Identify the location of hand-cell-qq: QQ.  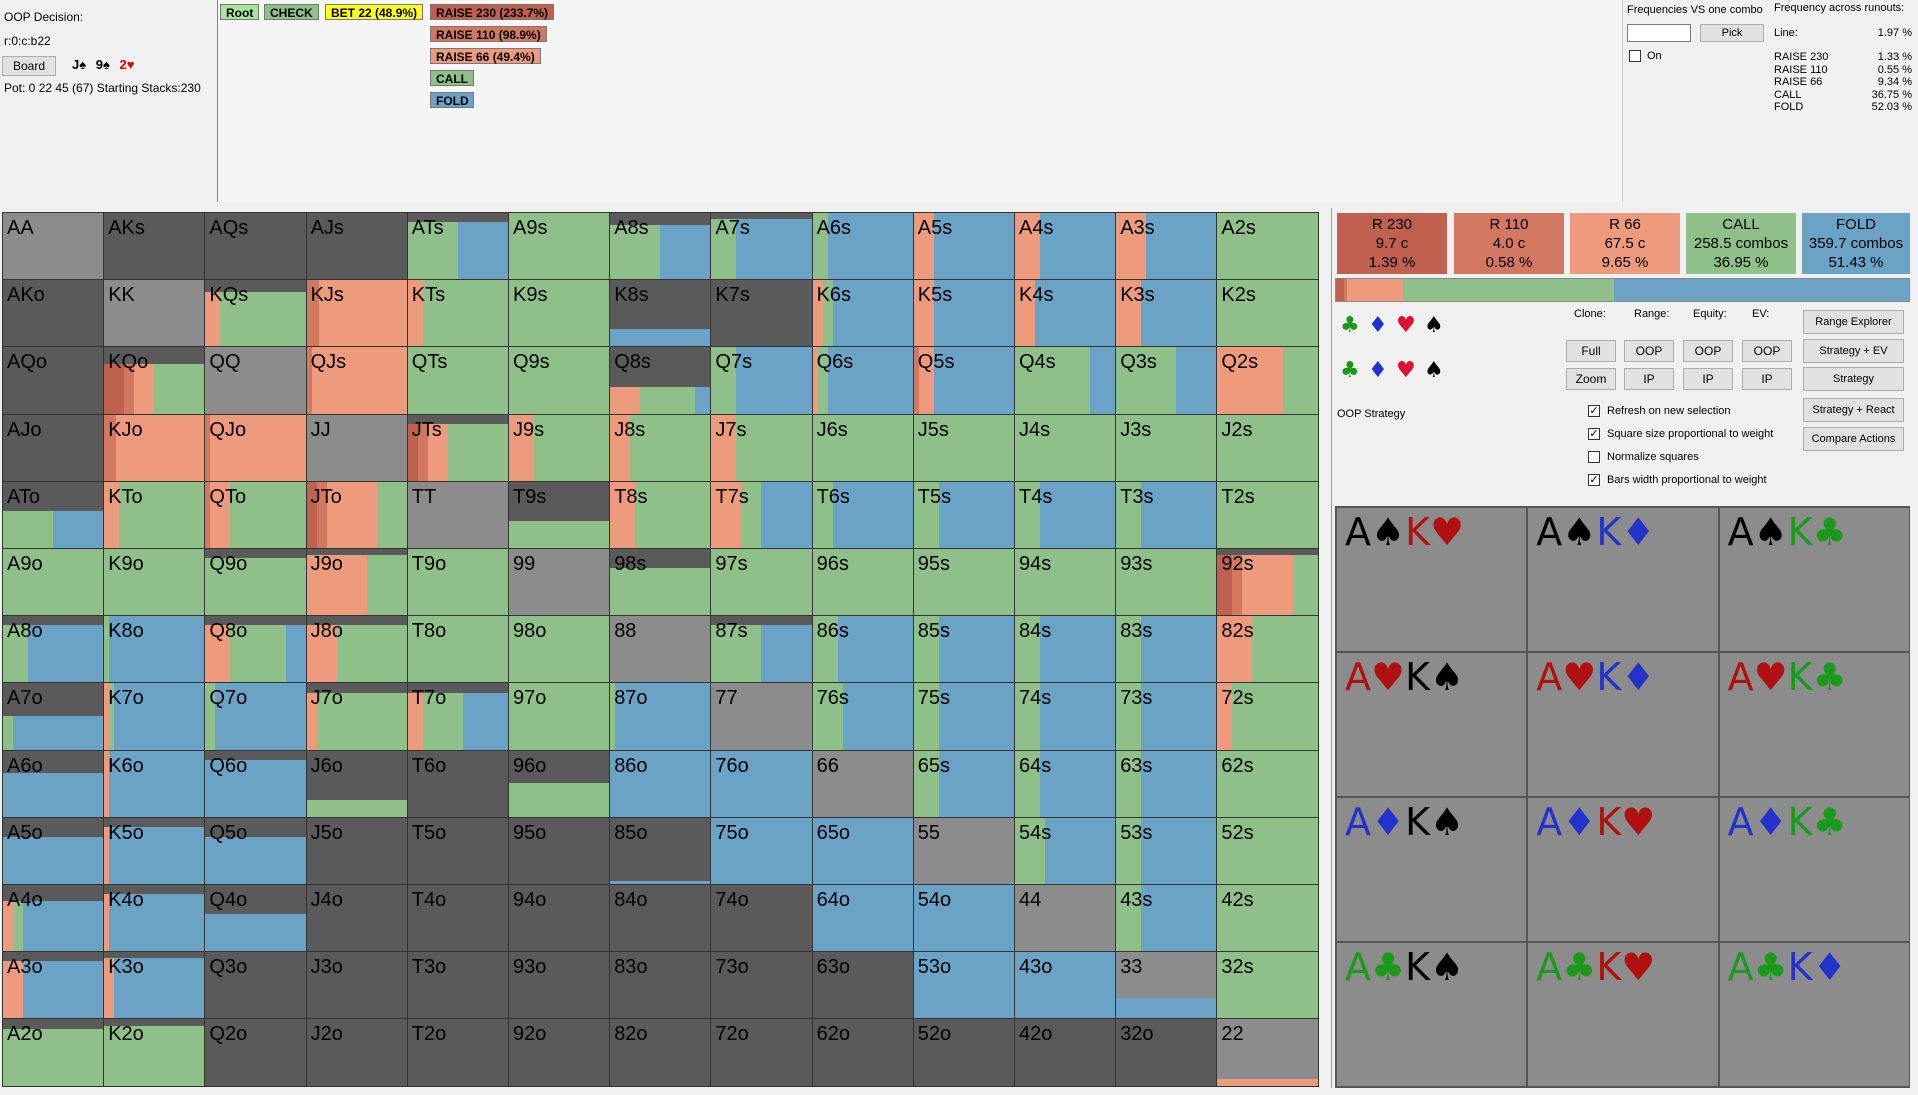
(256, 381).